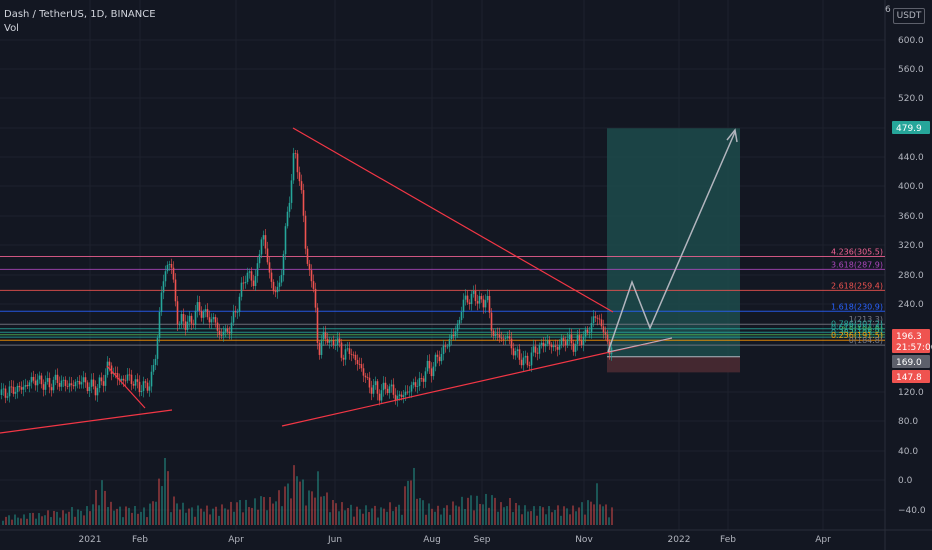 This screenshot has width=932, height=550. I want to click on y-tick-label: 560.0, so click(911, 70).